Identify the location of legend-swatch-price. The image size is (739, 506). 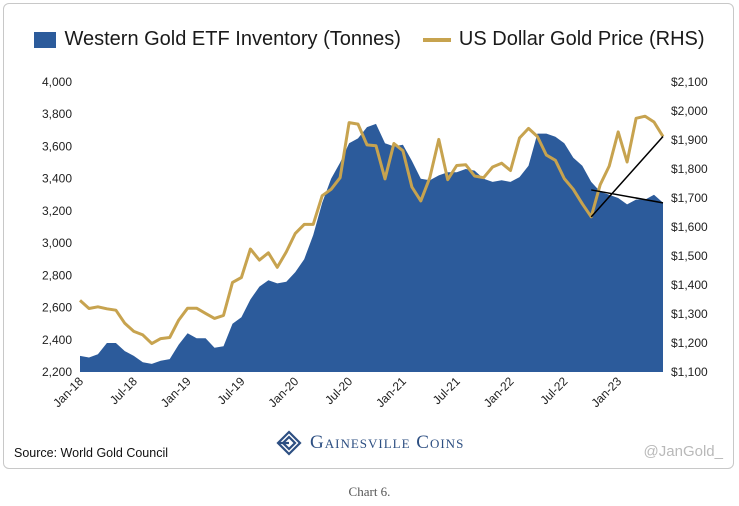
(436, 39).